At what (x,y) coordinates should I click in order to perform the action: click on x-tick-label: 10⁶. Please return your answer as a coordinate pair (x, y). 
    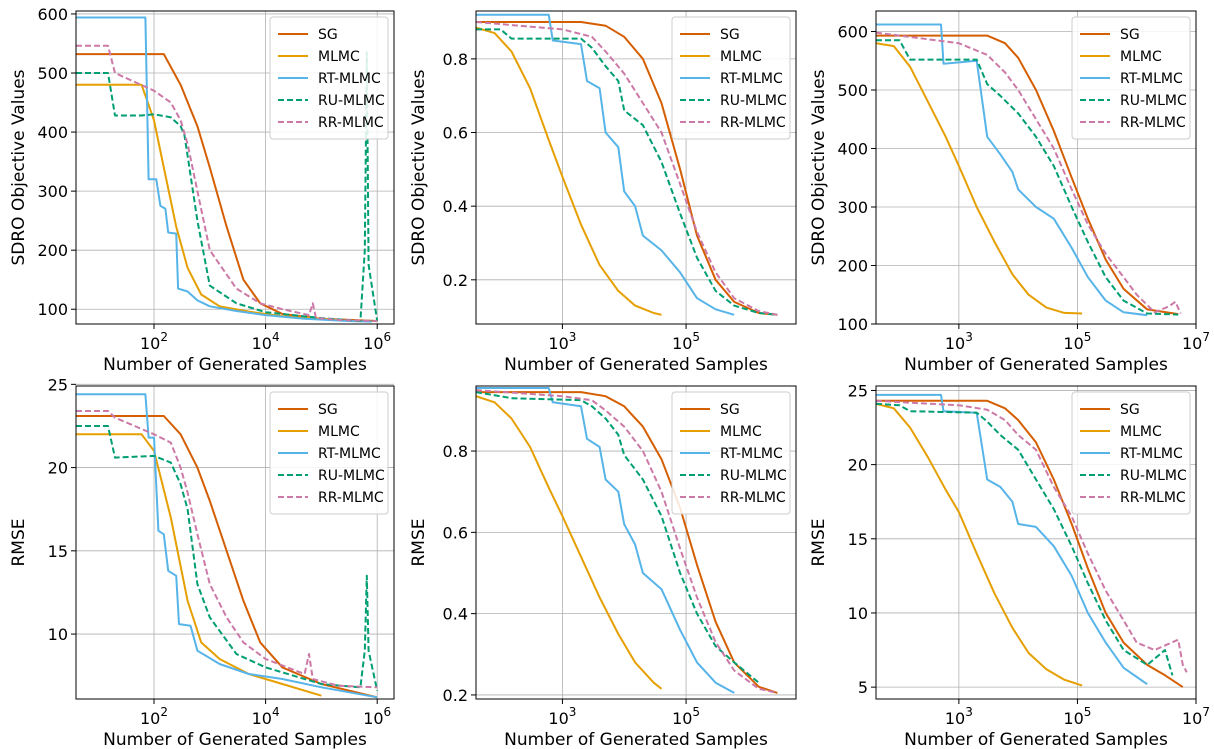
    Looking at the image, I should click on (377, 716).